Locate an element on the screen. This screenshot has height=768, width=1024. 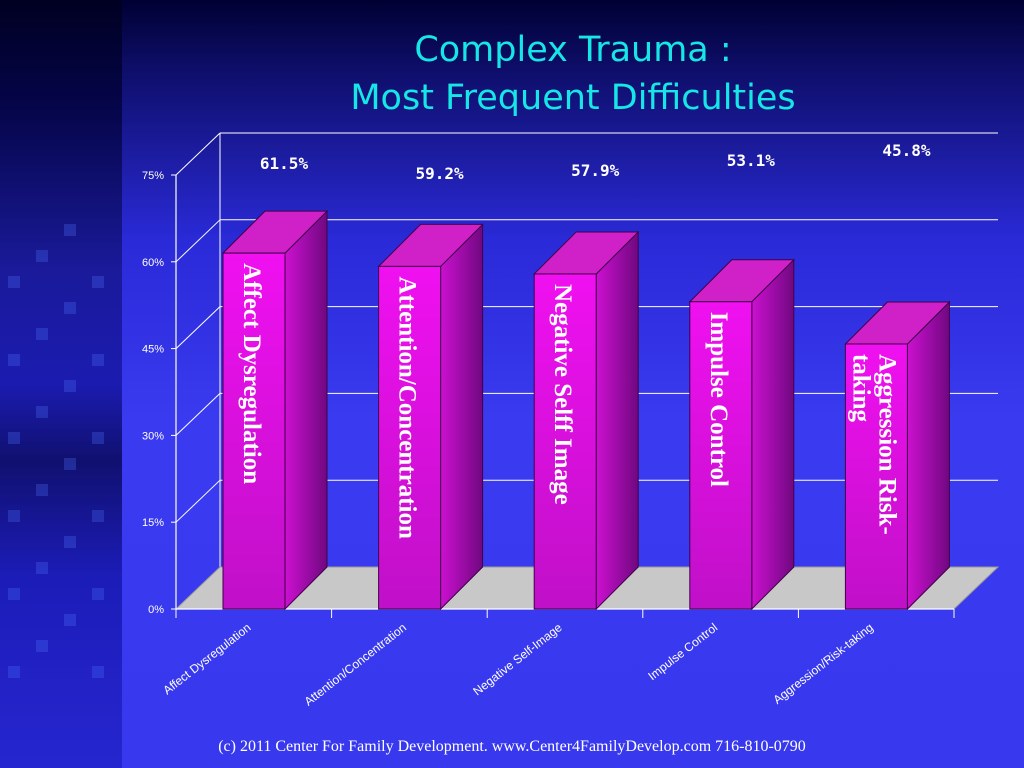
x-tick-label: Attention/Concentration is located at coordinates (355, 664).